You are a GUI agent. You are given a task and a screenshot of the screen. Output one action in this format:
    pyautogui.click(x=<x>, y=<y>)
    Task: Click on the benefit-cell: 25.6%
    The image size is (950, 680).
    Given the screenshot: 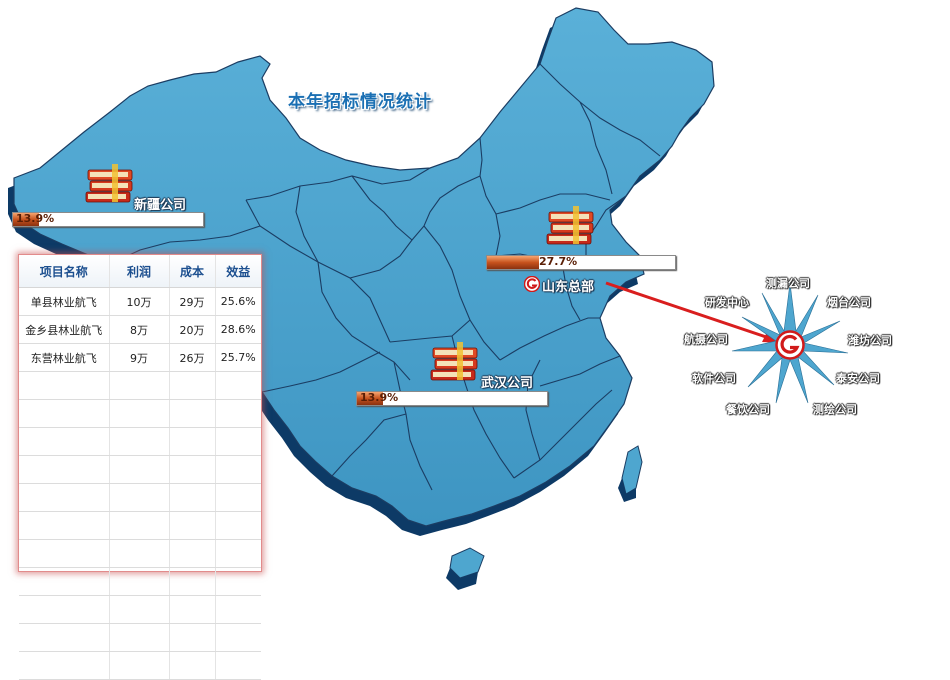 What is the action you would take?
    pyautogui.click(x=238, y=301)
    